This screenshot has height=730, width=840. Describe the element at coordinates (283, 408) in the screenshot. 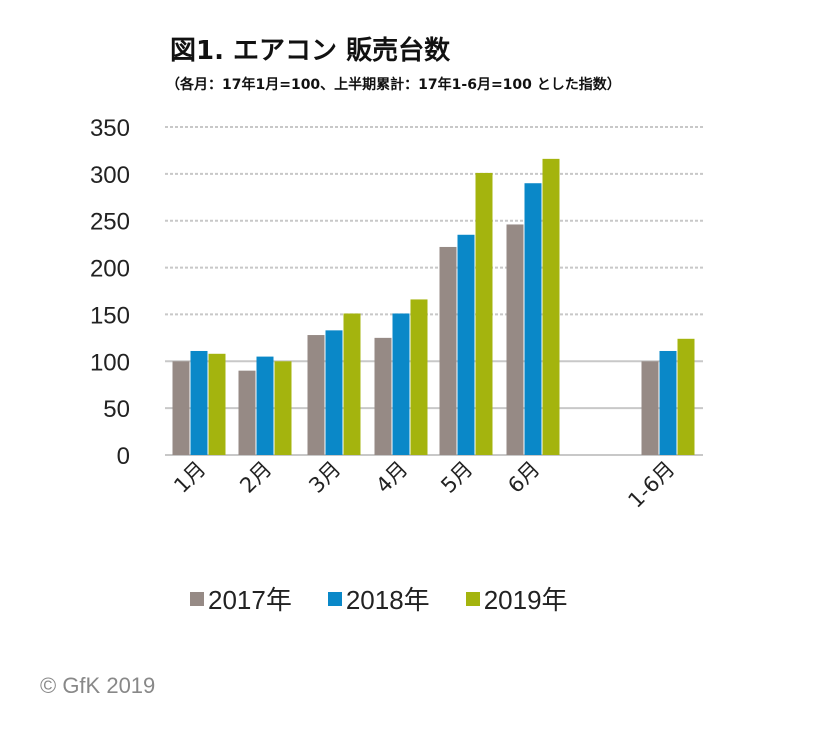

I see `bar-2019年-2月` at that location.